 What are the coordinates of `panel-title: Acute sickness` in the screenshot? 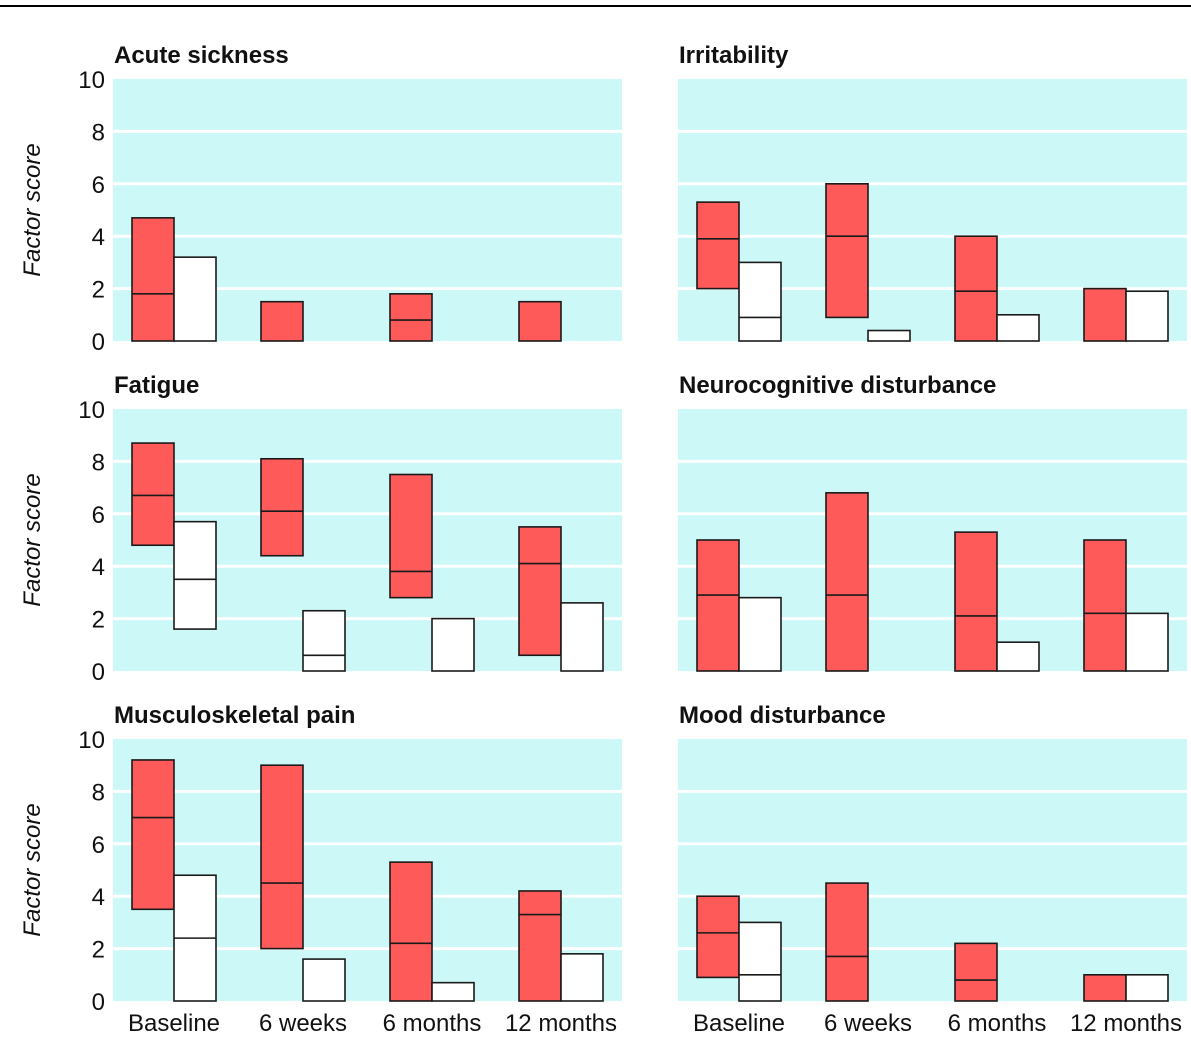 It's located at (201, 55).